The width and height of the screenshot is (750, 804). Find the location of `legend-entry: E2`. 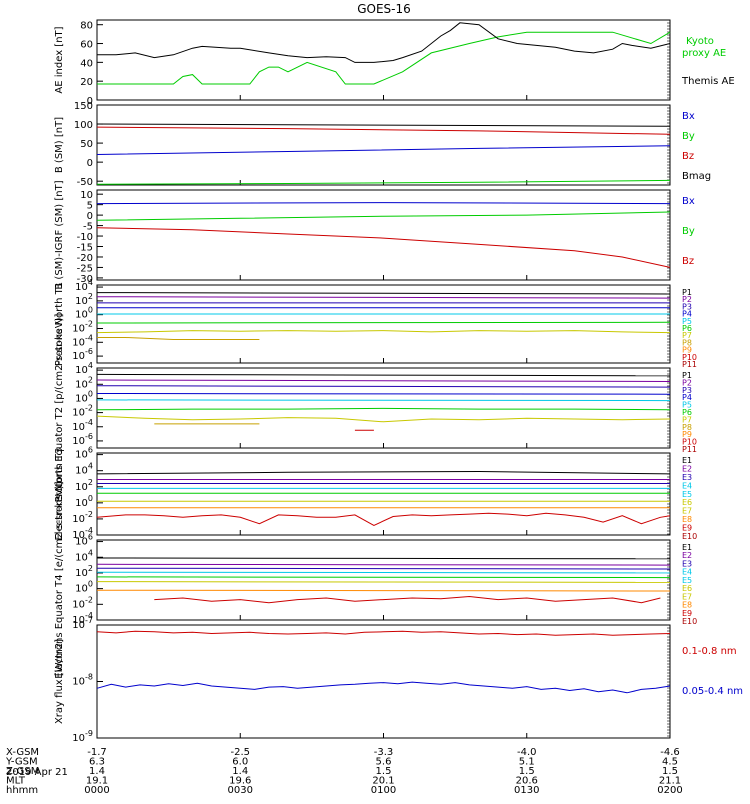

legend-entry: E2 is located at coordinates (687, 468).